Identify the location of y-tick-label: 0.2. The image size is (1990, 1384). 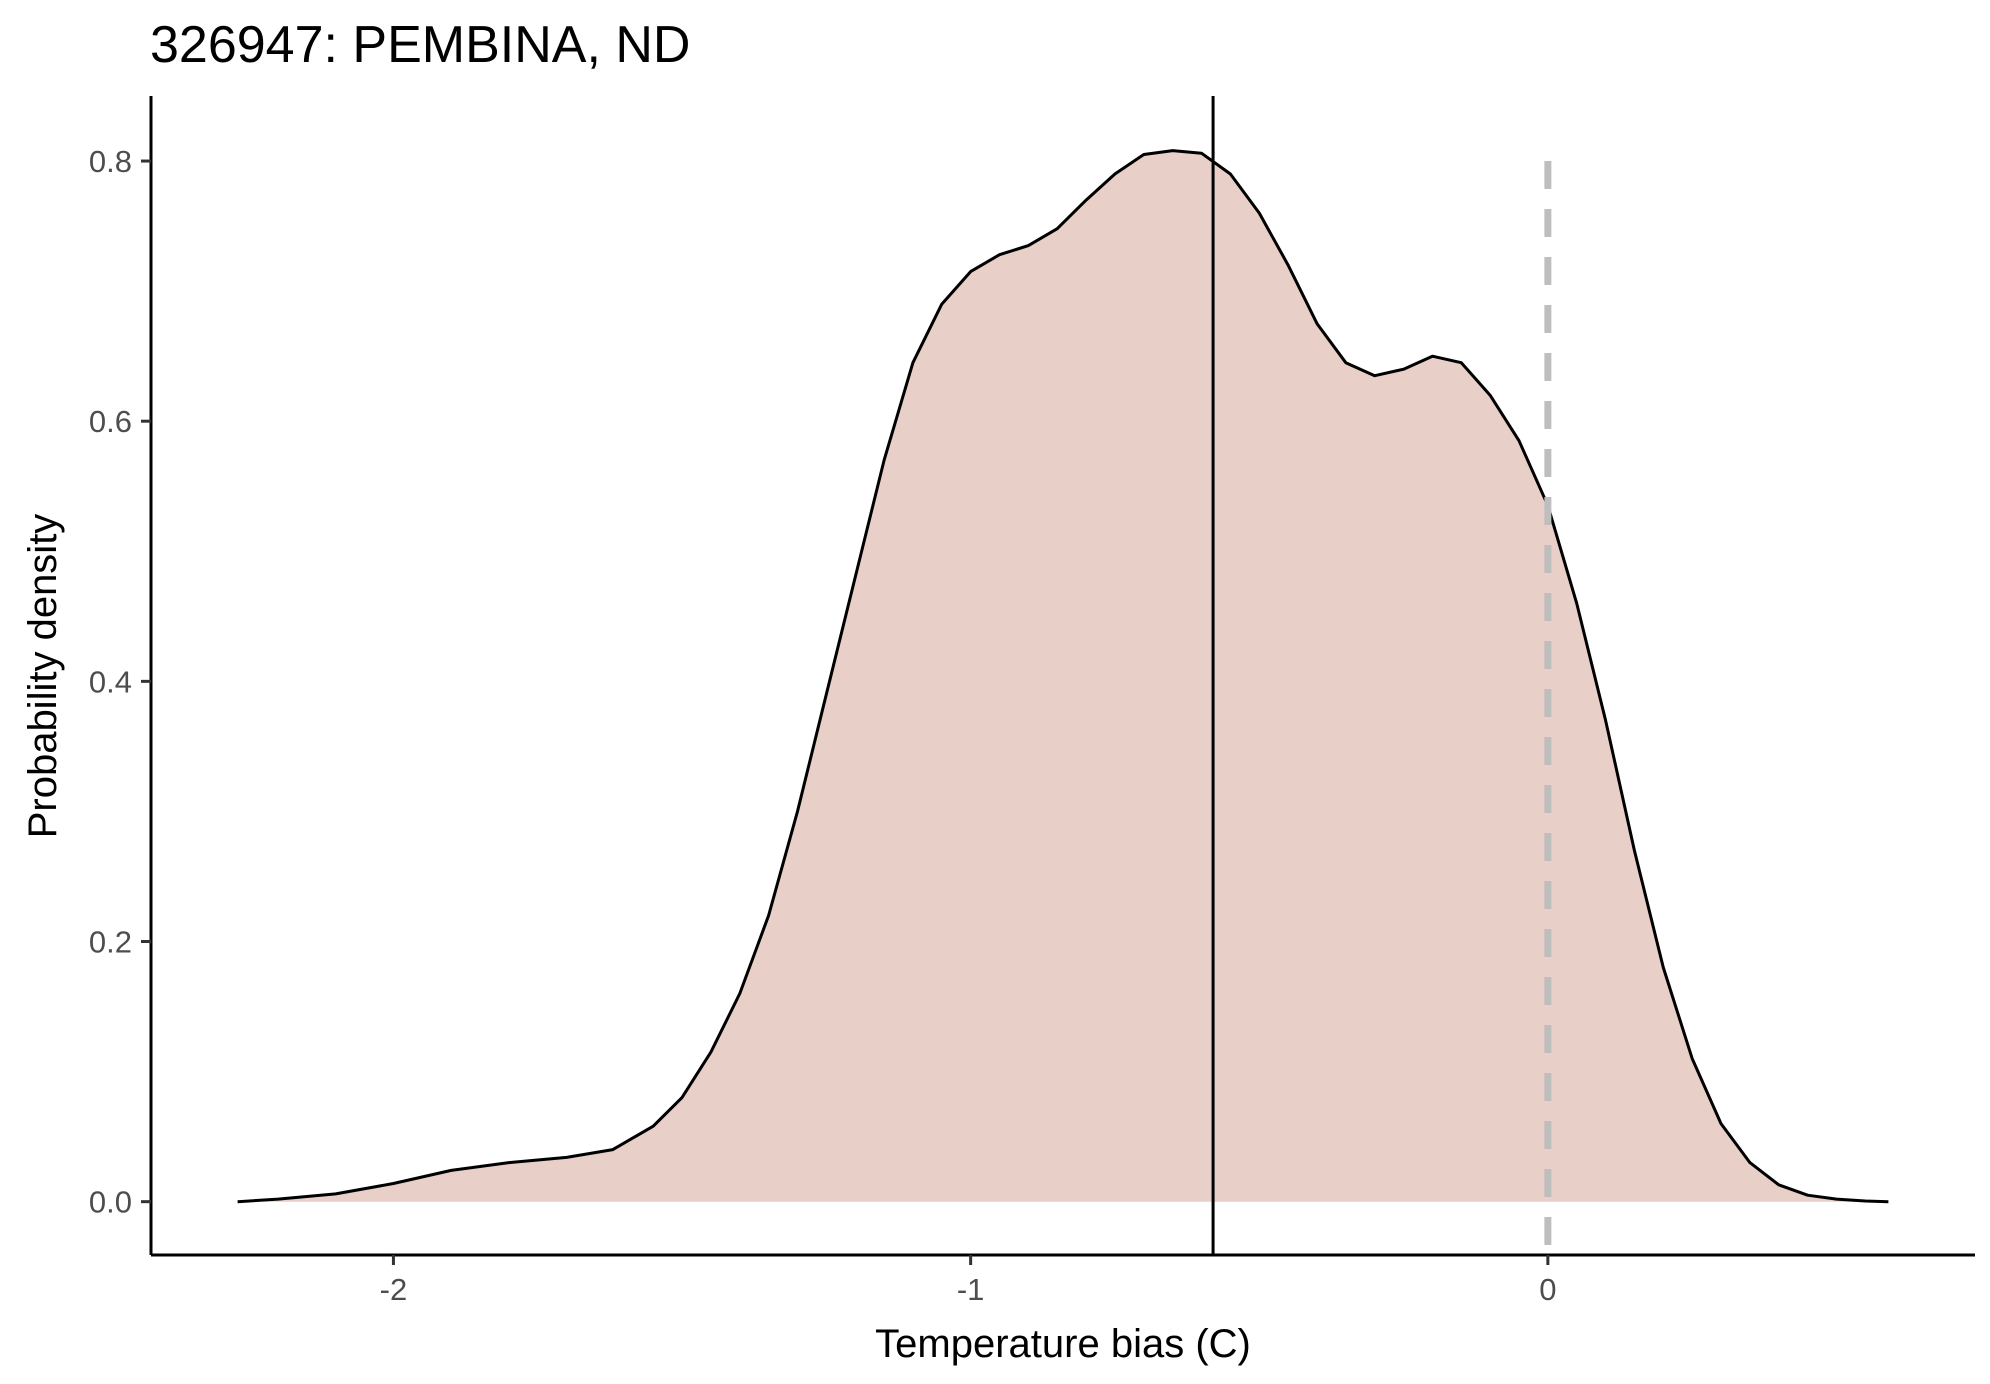
(110, 942).